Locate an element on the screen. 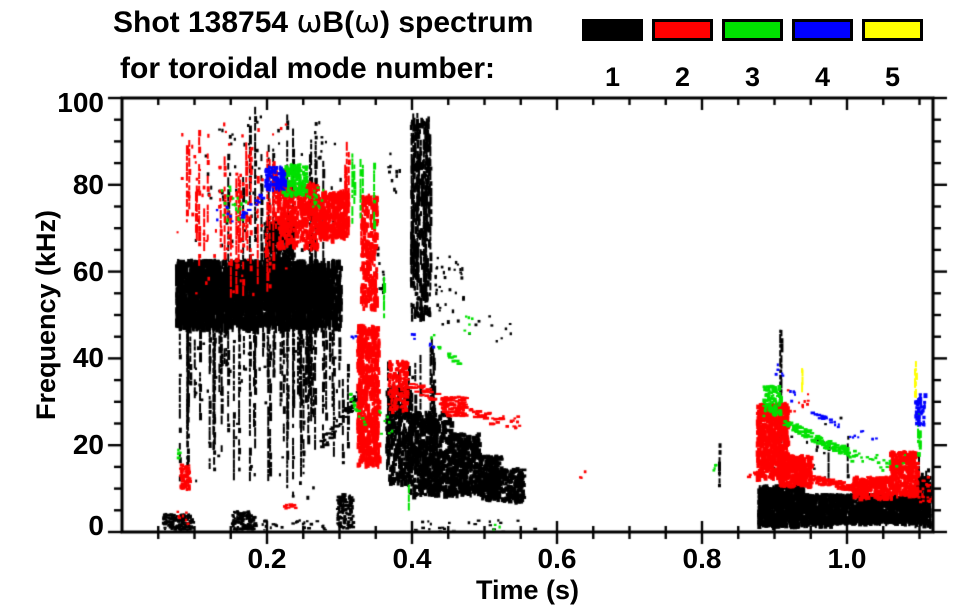 The height and width of the screenshot is (615, 963). y-tick-label: 80 is located at coordinates (88, 184).